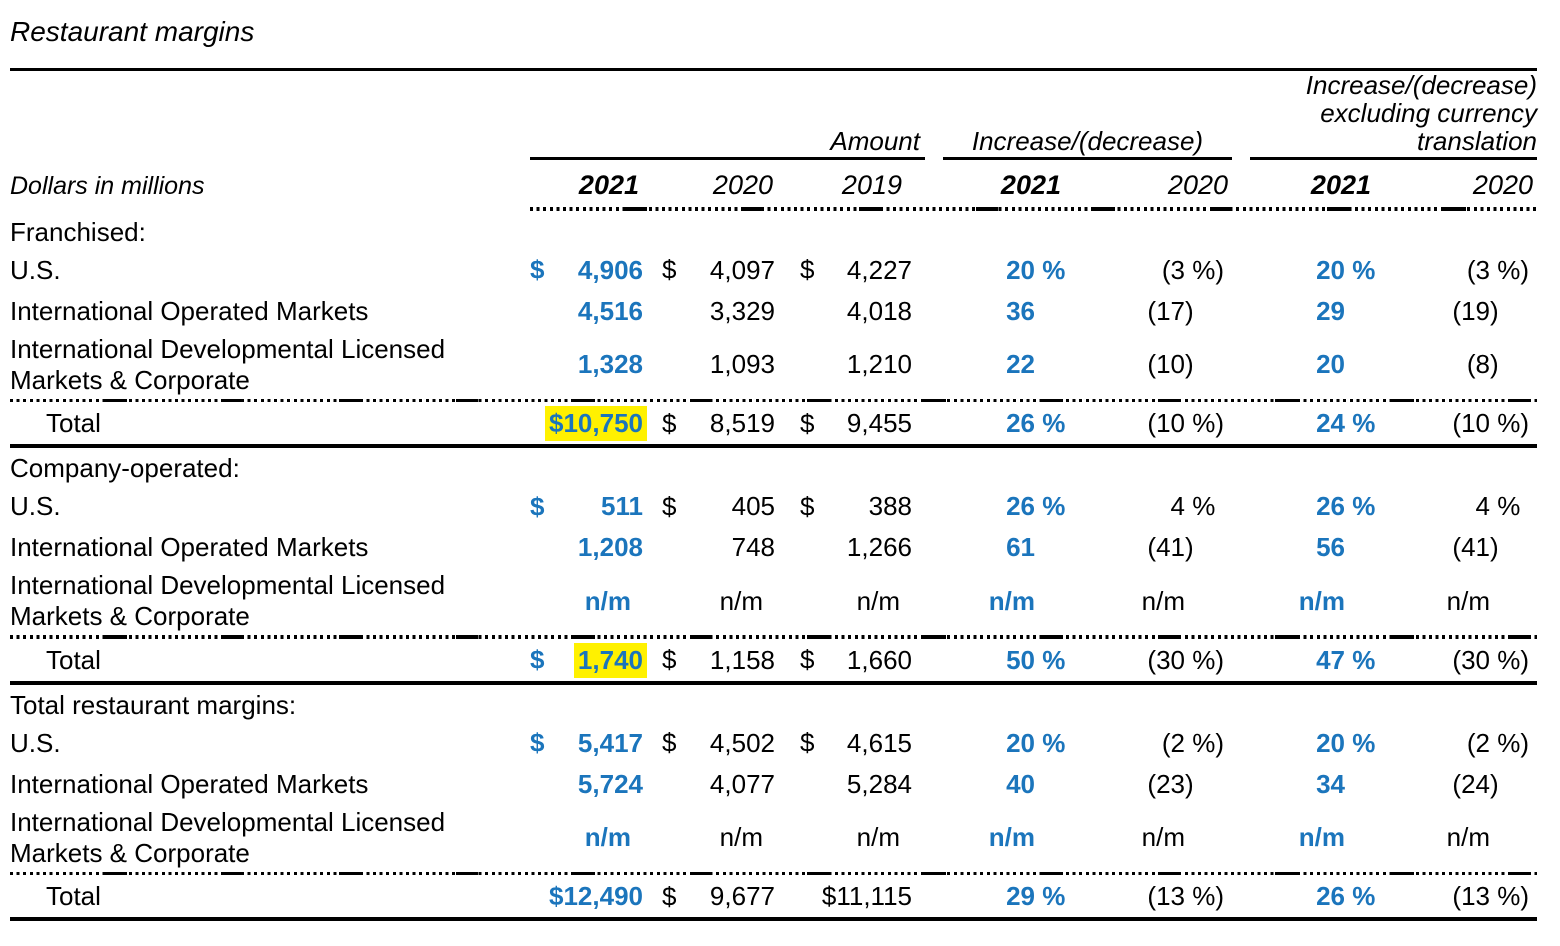  I want to click on cell-amt2020: $8,519, so click(718, 423).